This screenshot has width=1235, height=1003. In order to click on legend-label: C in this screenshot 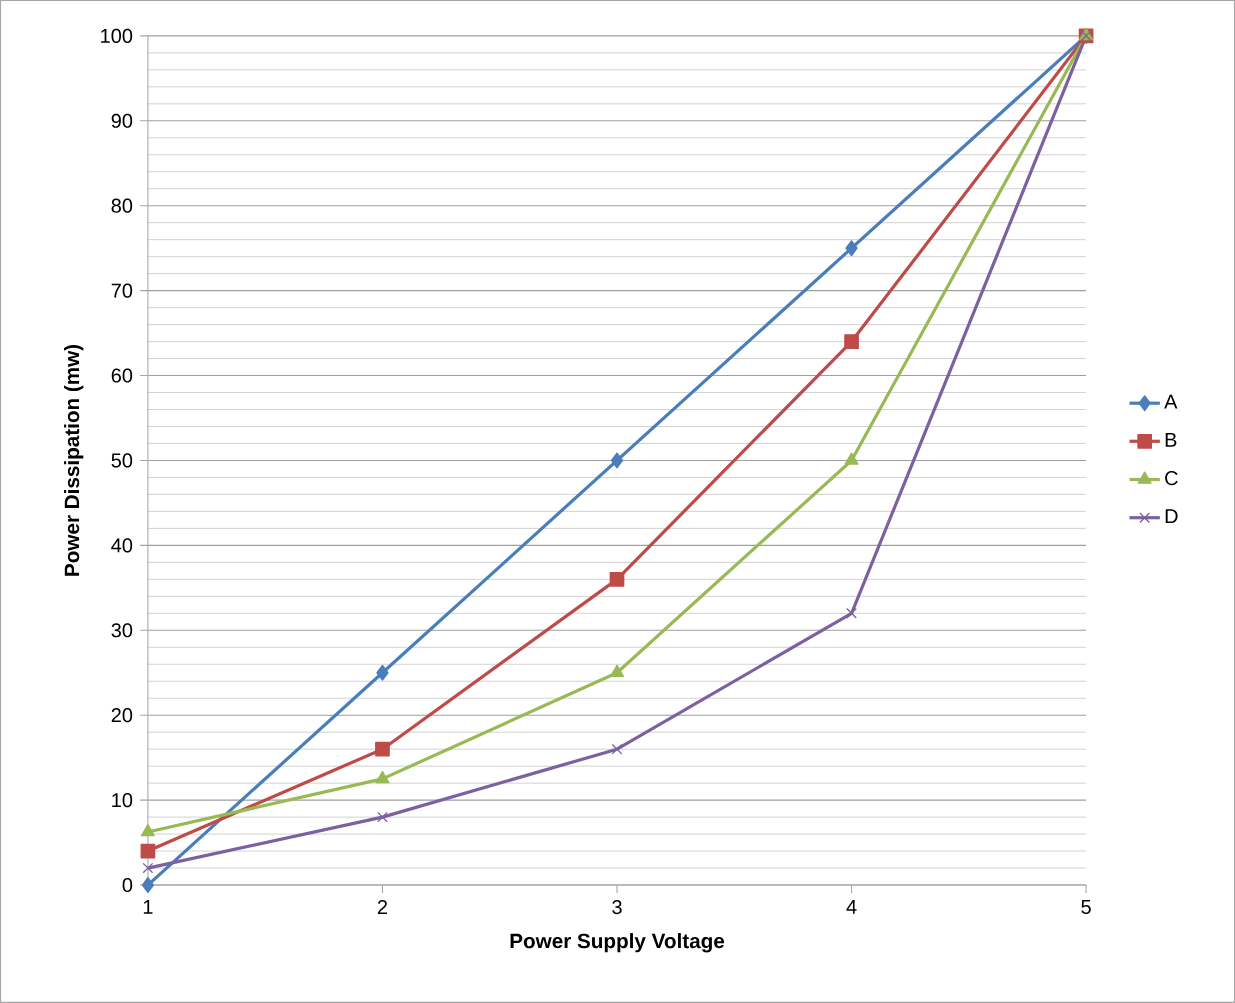, I will do `click(1171, 478)`.